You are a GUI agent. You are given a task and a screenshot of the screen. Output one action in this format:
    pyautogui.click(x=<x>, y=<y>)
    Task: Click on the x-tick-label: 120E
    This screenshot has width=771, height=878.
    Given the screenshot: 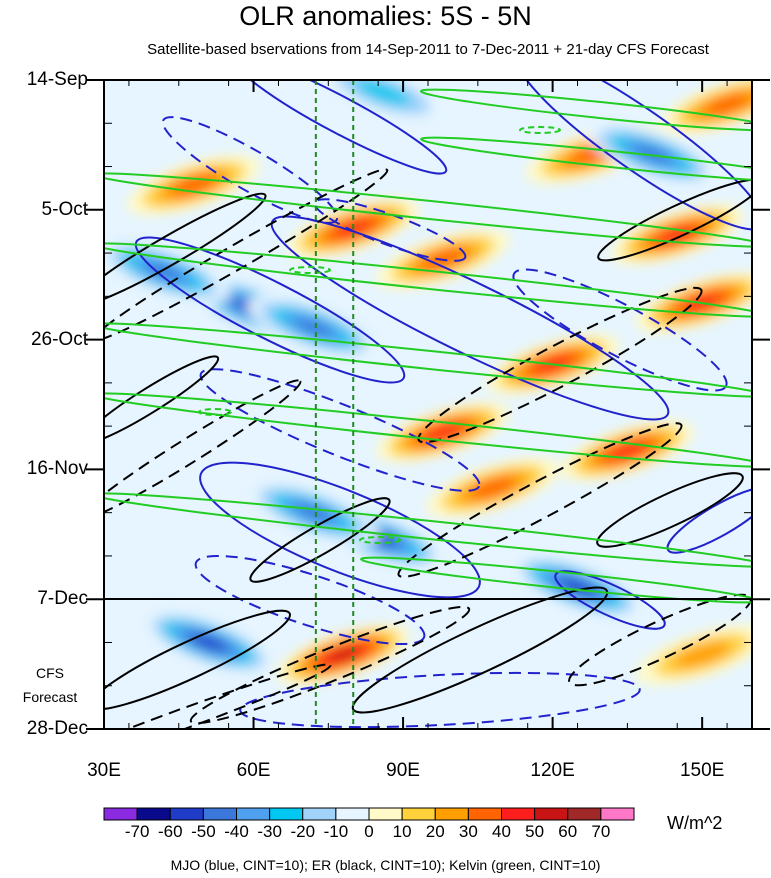 What is the action you would take?
    pyautogui.click(x=552, y=770)
    